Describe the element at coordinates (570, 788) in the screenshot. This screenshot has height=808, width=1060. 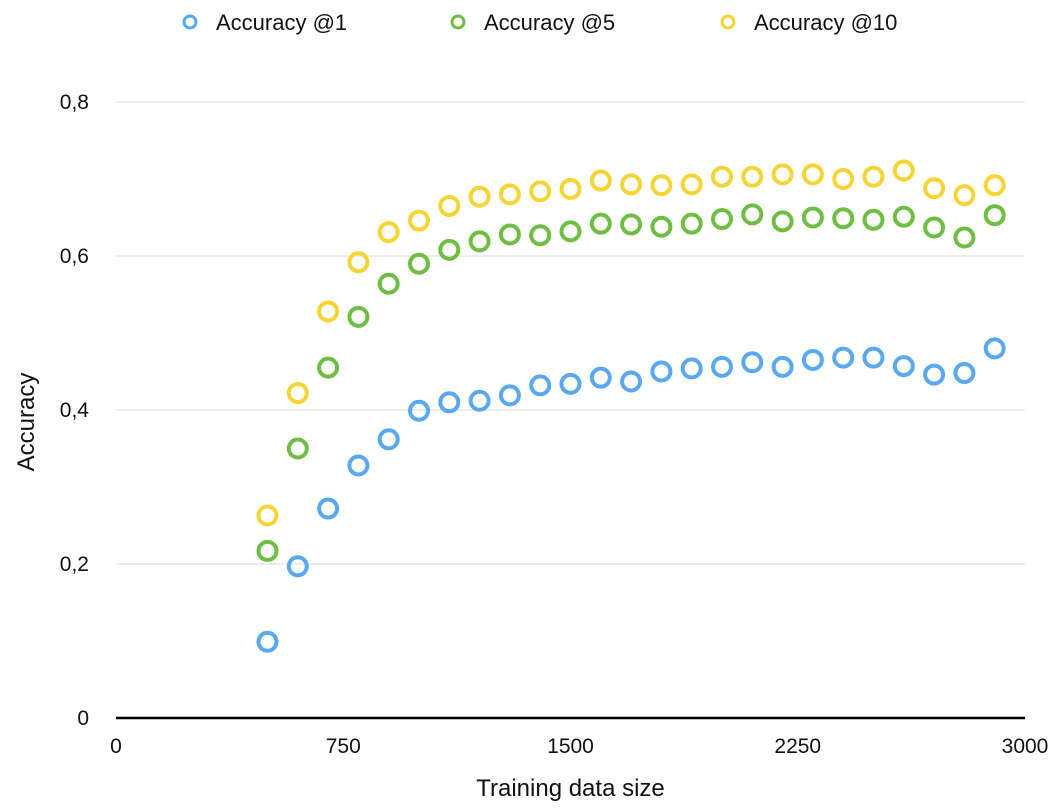
I see `x-axis-title: Training data size` at that location.